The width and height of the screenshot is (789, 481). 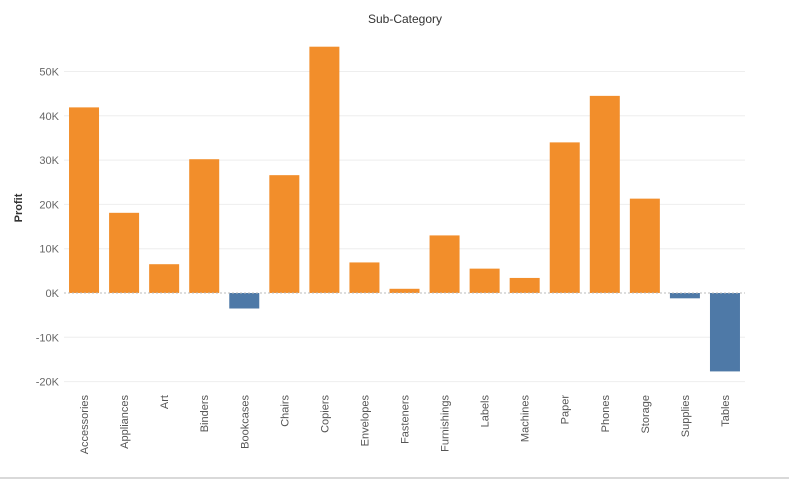 What do you see at coordinates (245, 422) in the screenshot?
I see `x-tick-label: Bookcases` at bounding box center [245, 422].